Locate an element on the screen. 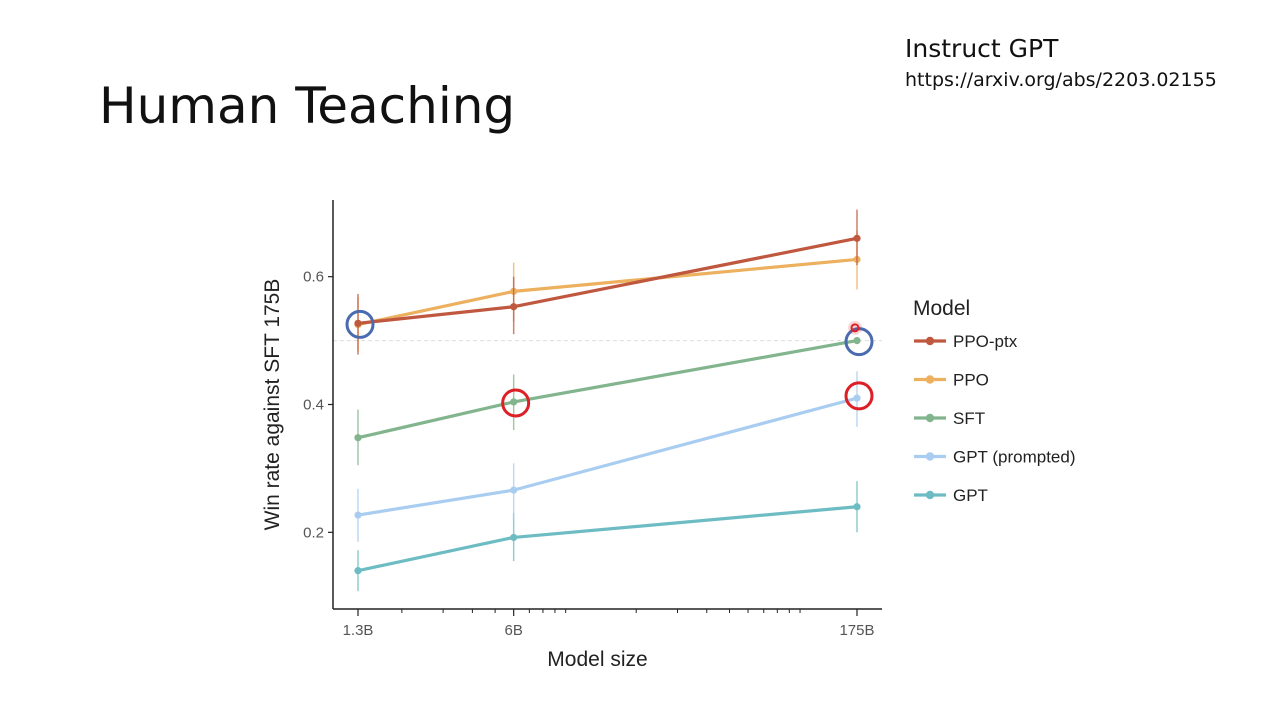 The height and width of the screenshot is (720, 1280). legend-item: PPO is located at coordinates (951, 380).